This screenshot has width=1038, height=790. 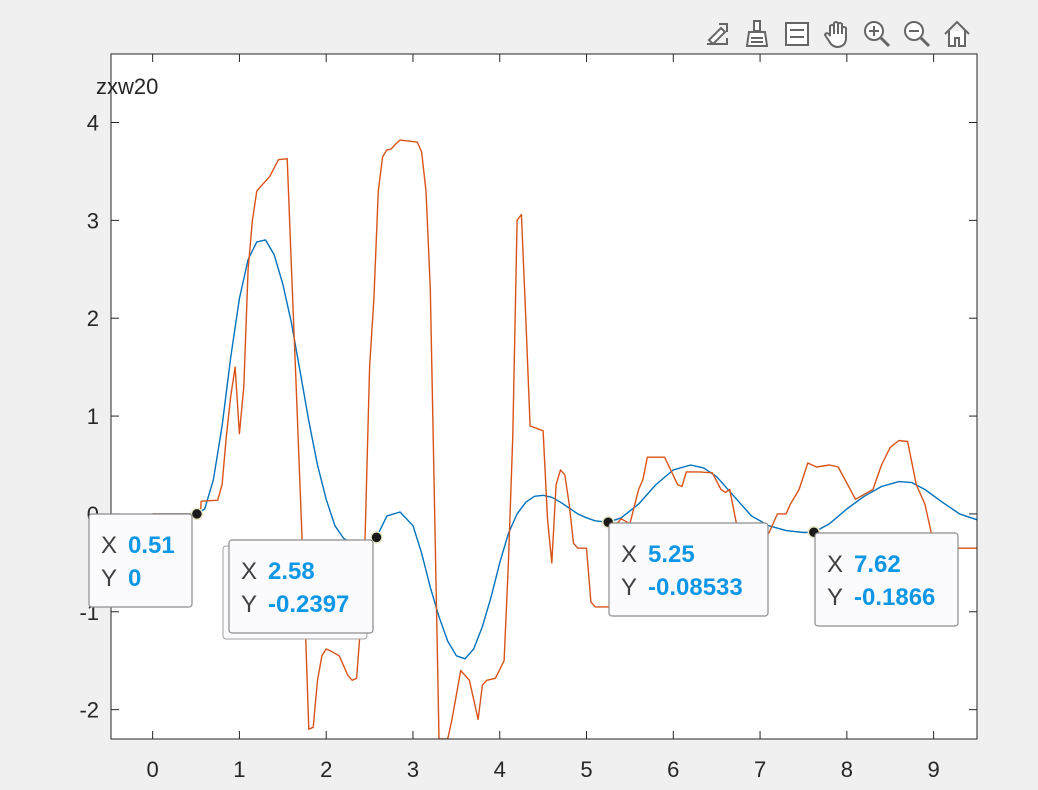 What do you see at coordinates (933, 769) in the screenshot?
I see `x-tick-label: 9` at bounding box center [933, 769].